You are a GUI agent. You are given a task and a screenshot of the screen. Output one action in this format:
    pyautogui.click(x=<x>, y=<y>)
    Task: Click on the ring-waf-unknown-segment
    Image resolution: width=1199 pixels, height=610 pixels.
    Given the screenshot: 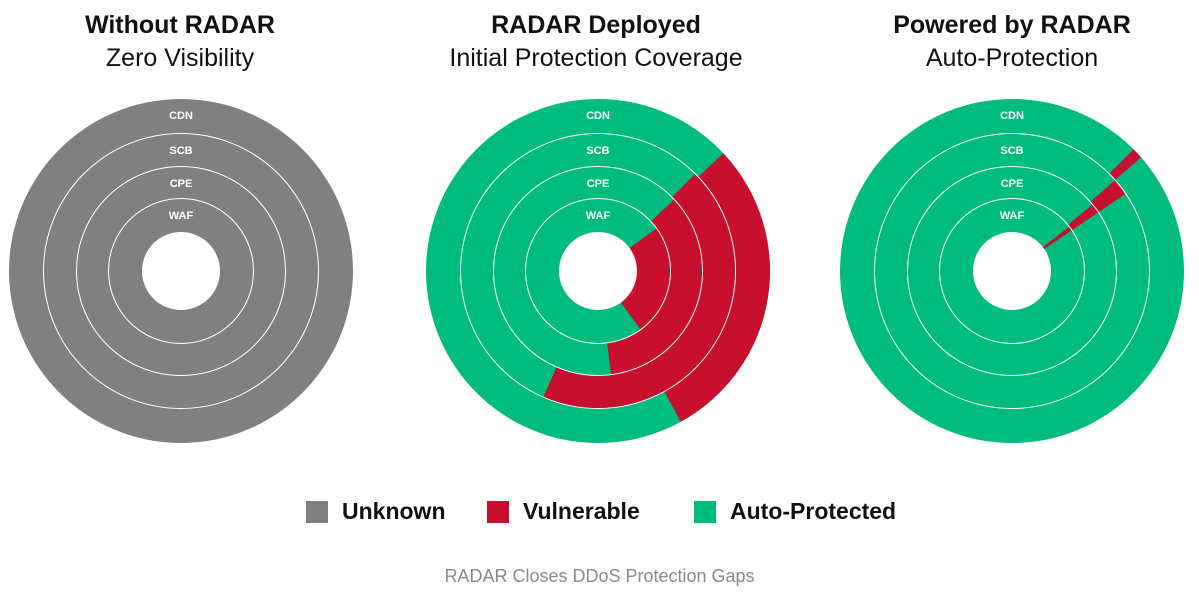 What is the action you would take?
    pyautogui.click(x=181, y=271)
    